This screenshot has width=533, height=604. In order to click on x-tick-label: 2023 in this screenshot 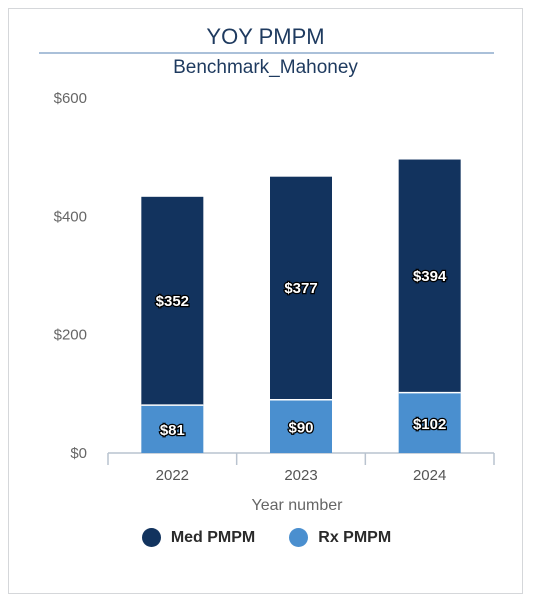, I will do `click(300, 475)`.